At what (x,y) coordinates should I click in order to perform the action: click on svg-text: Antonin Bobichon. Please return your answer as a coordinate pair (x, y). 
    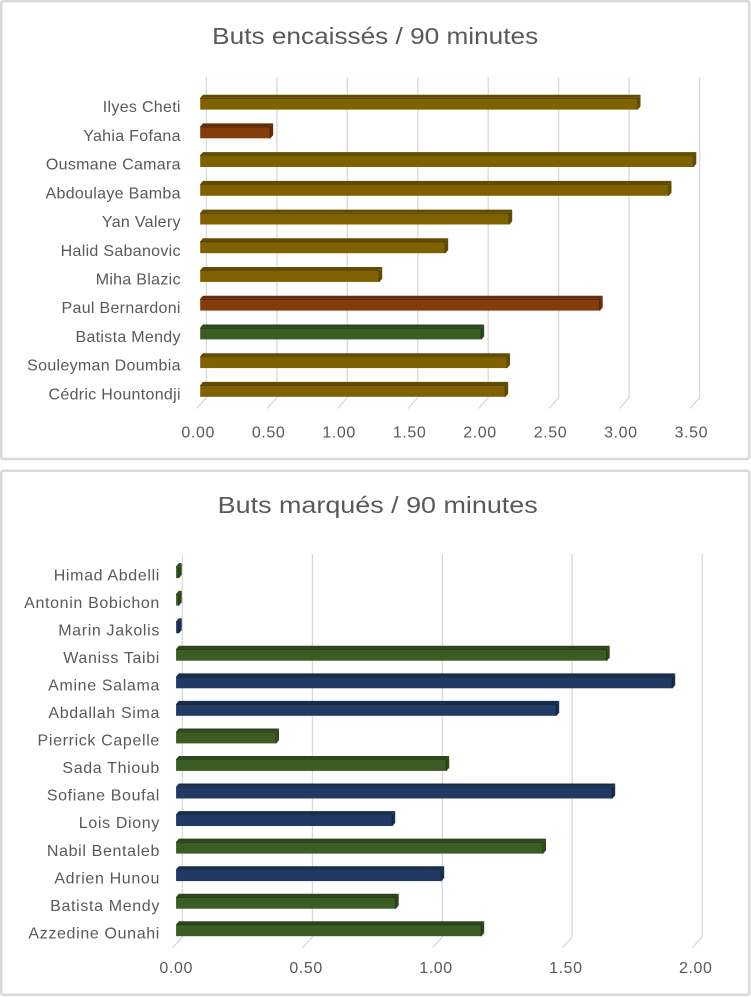
    Looking at the image, I should click on (92, 603).